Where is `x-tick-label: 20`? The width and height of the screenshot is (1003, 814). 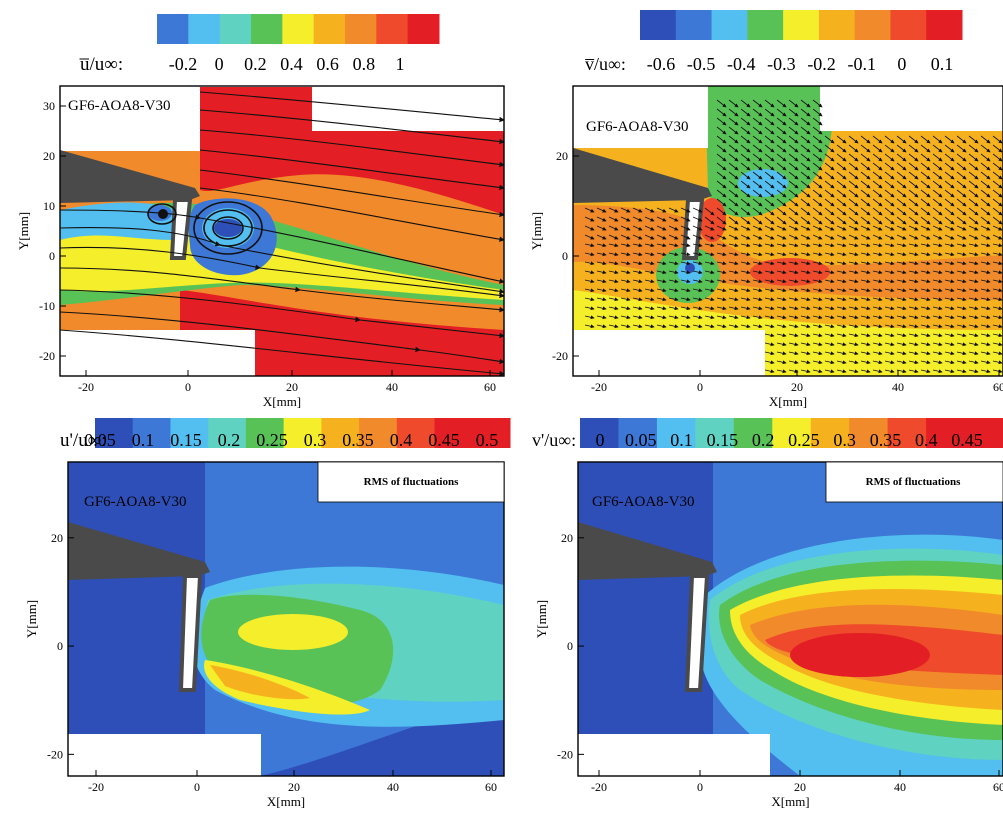
x-tick-label: 20 is located at coordinates (294, 787).